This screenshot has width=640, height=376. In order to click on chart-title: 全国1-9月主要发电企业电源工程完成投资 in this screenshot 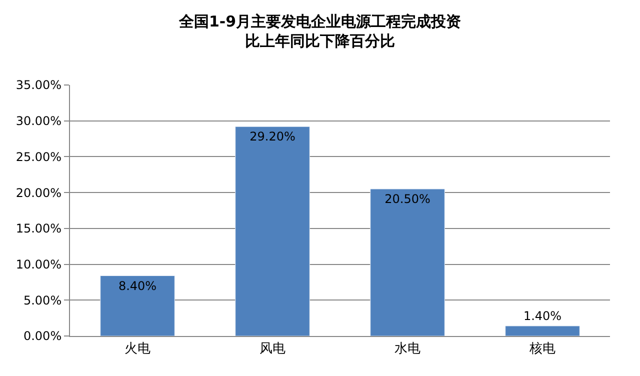, I will do `click(320, 21)`.